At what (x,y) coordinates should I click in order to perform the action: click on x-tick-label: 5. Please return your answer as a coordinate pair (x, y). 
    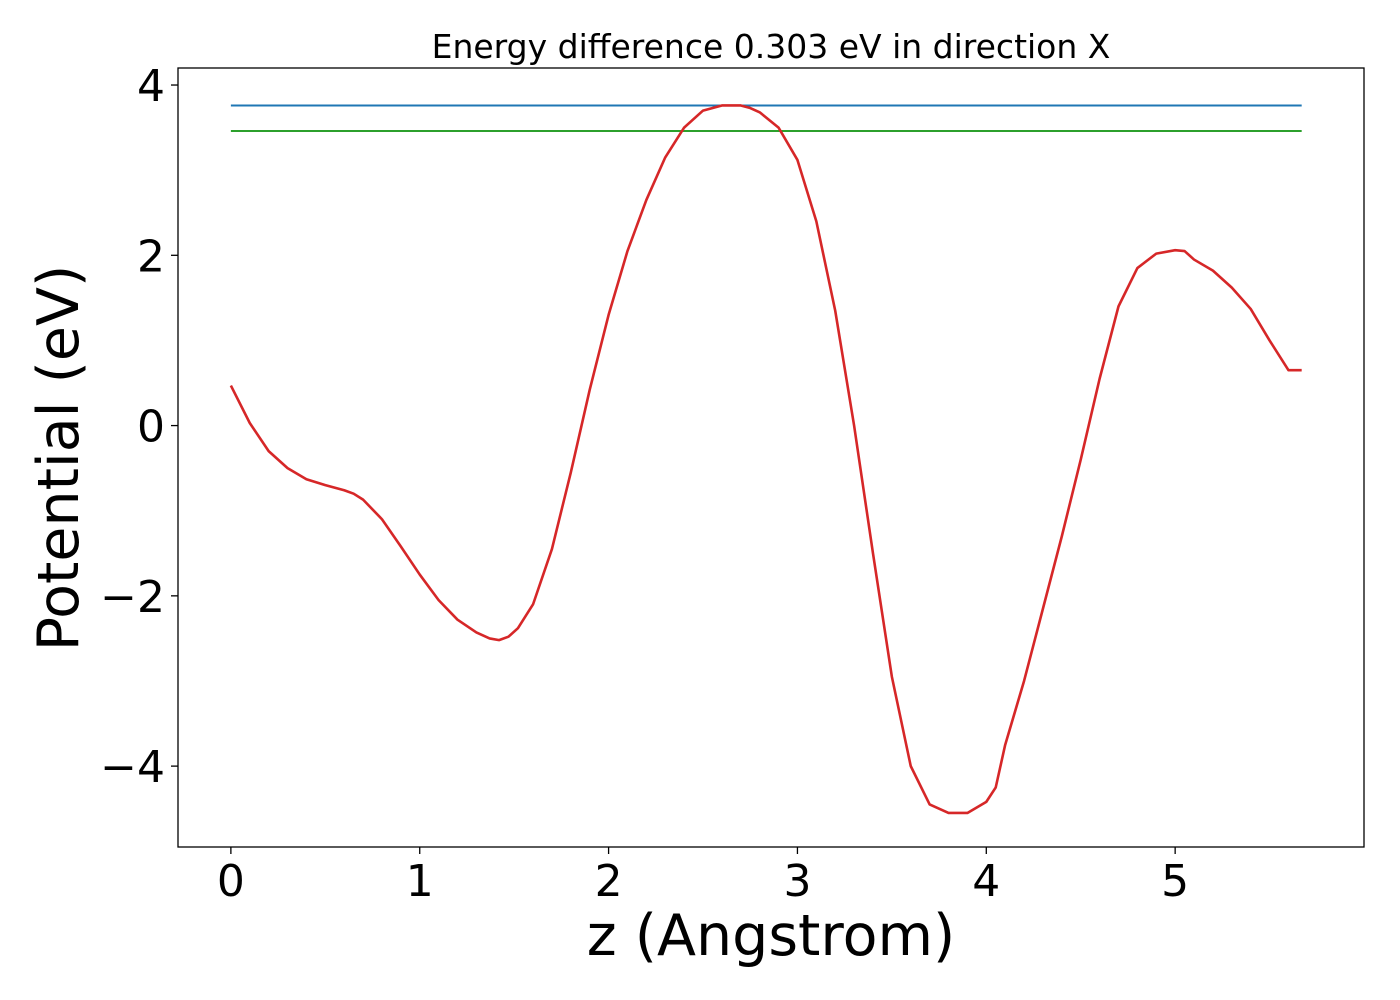
    Looking at the image, I should click on (1175, 881).